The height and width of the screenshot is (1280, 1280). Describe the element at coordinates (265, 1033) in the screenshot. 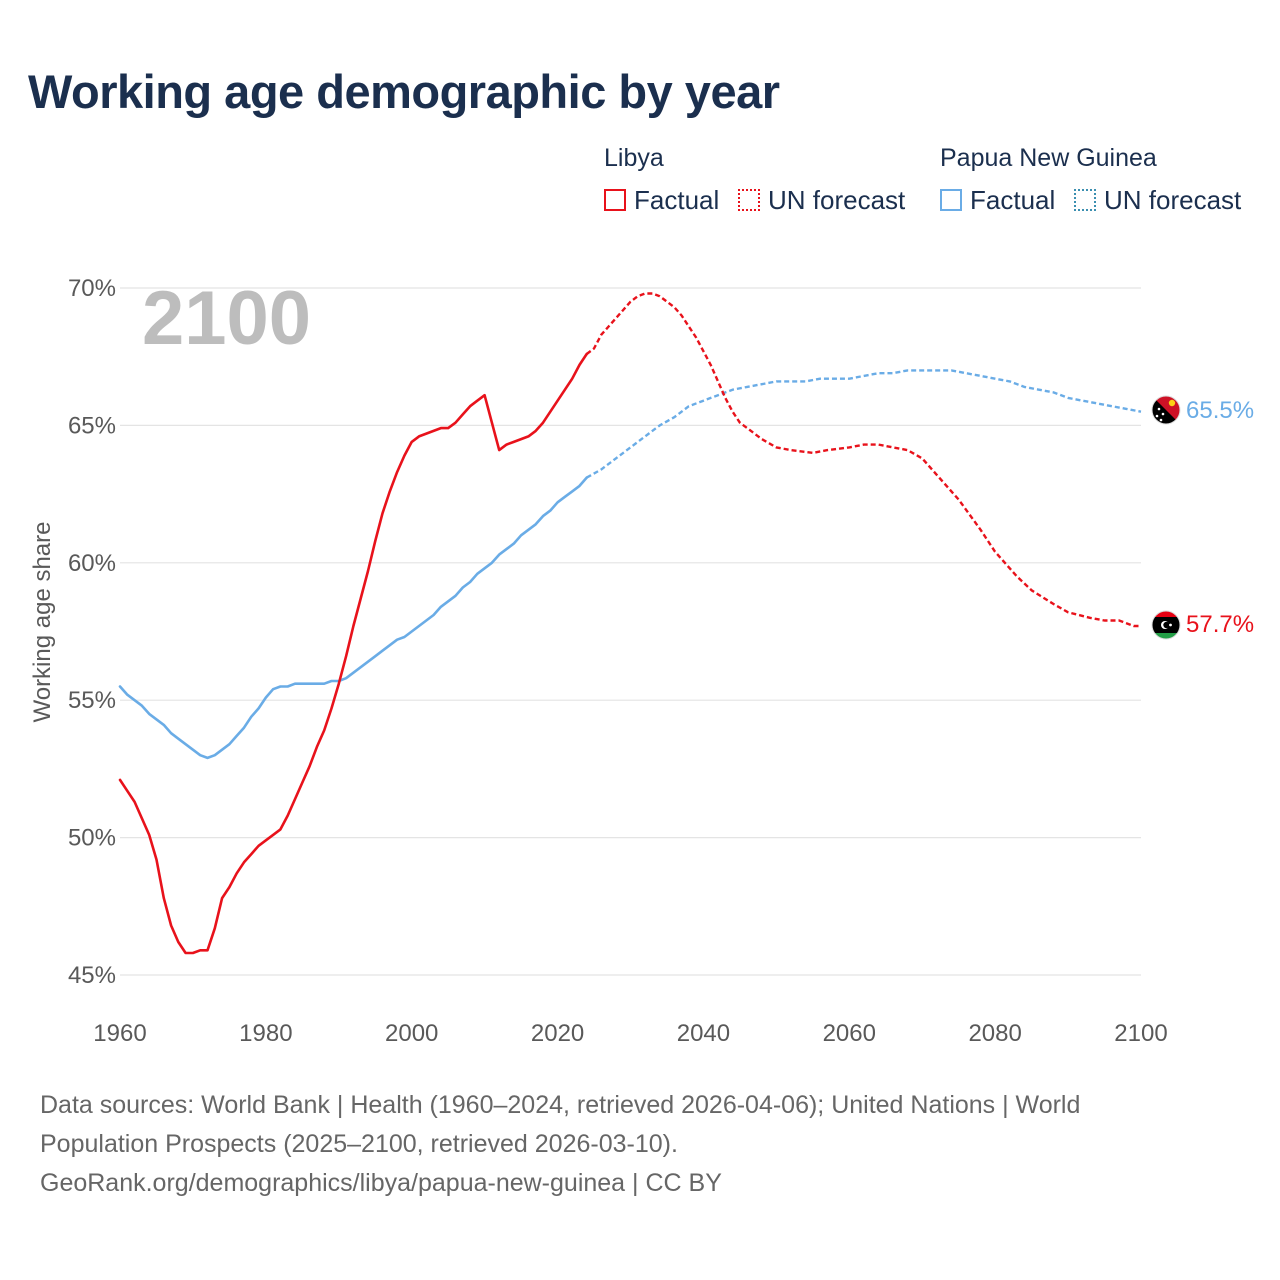

I see `x-tick-label: 1980` at that location.